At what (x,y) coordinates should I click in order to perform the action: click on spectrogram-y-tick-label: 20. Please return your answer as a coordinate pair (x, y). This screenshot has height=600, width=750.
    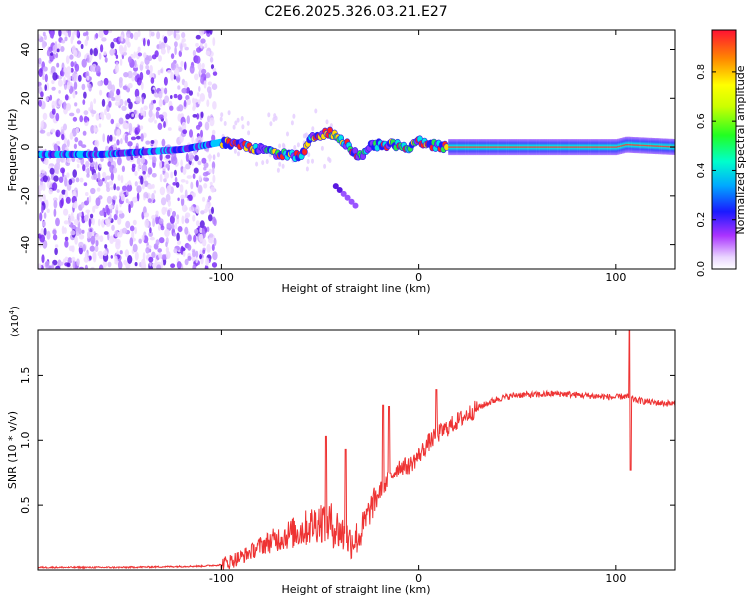
    Looking at the image, I should click on (25, 98).